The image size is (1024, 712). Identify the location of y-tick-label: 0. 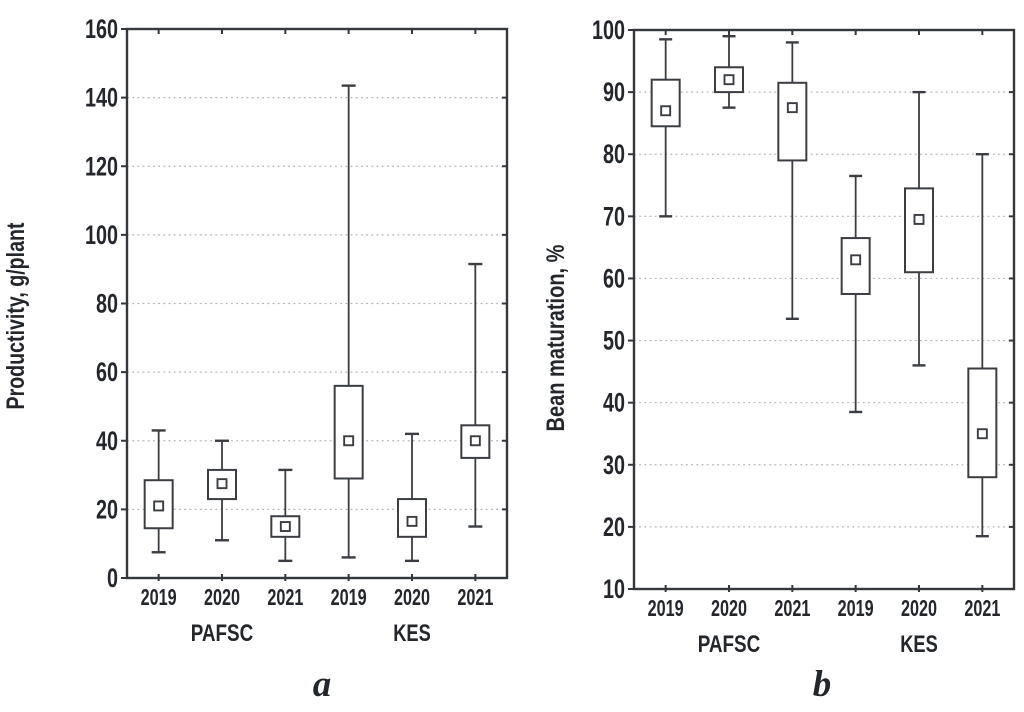
(112, 578).